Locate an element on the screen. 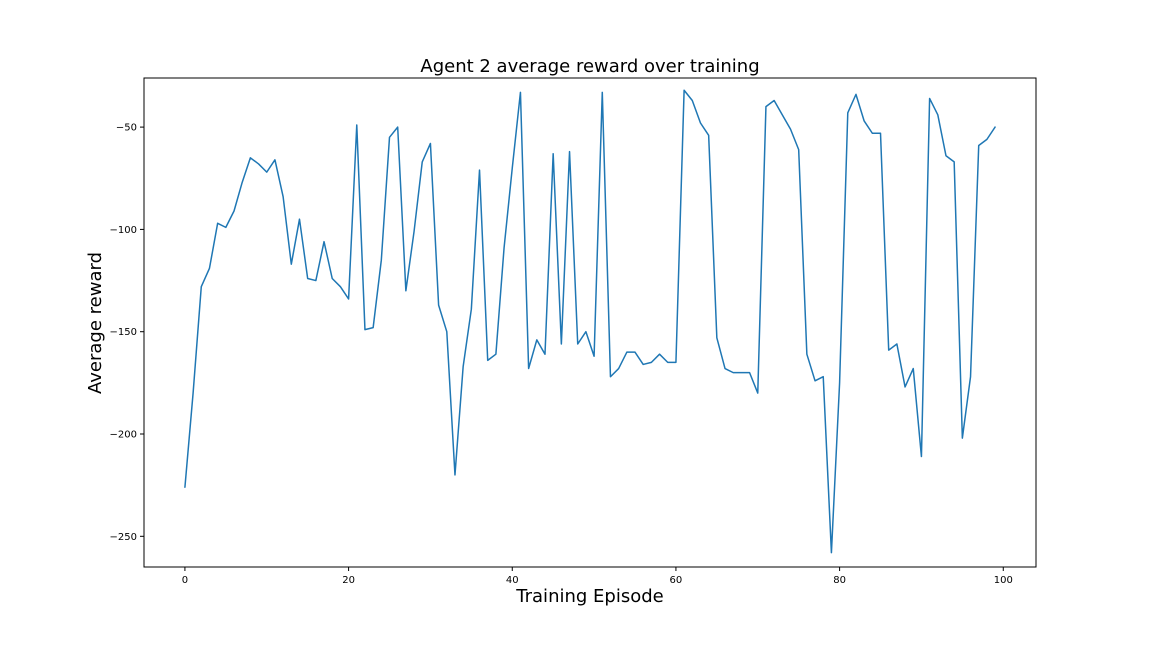 The height and width of the screenshot is (648, 1152). x-axis-label: Training Episode is located at coordinates (589, 596).